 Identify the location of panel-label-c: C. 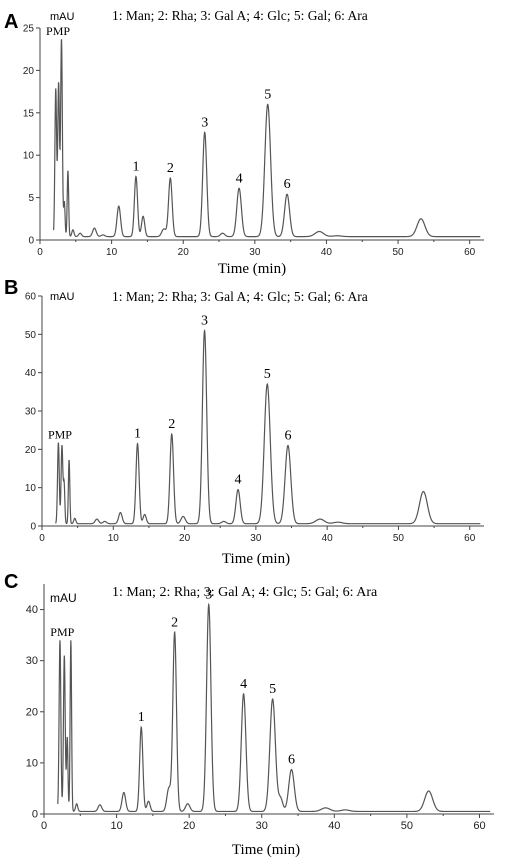
(11, 582).